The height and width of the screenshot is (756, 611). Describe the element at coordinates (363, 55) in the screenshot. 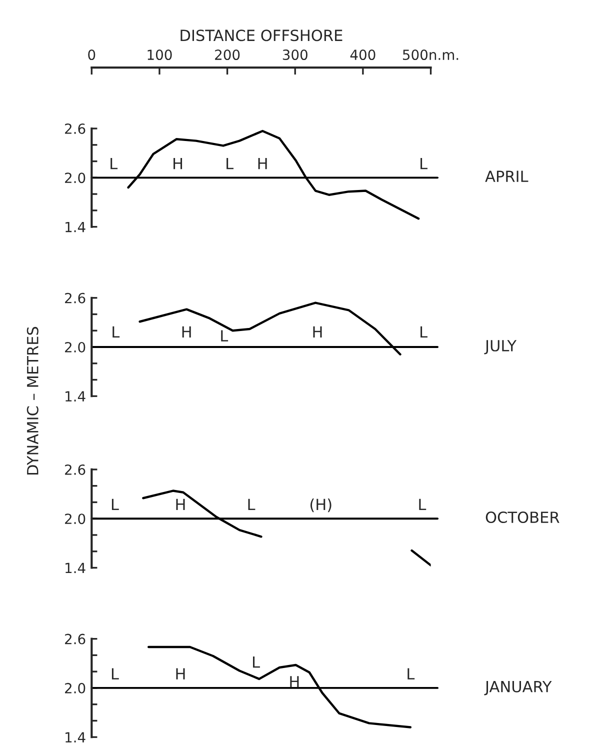

I see `x-tick-label: 400` at that location.